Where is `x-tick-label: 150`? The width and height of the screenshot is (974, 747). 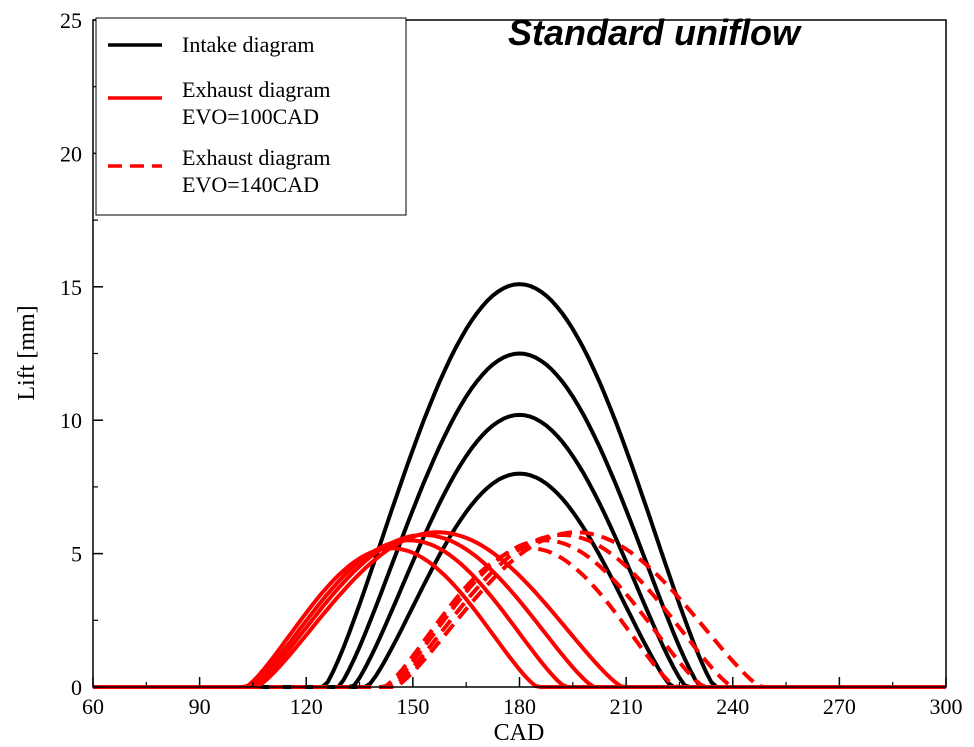
x-tick-label: 150 is located at coordinates (412, 706).